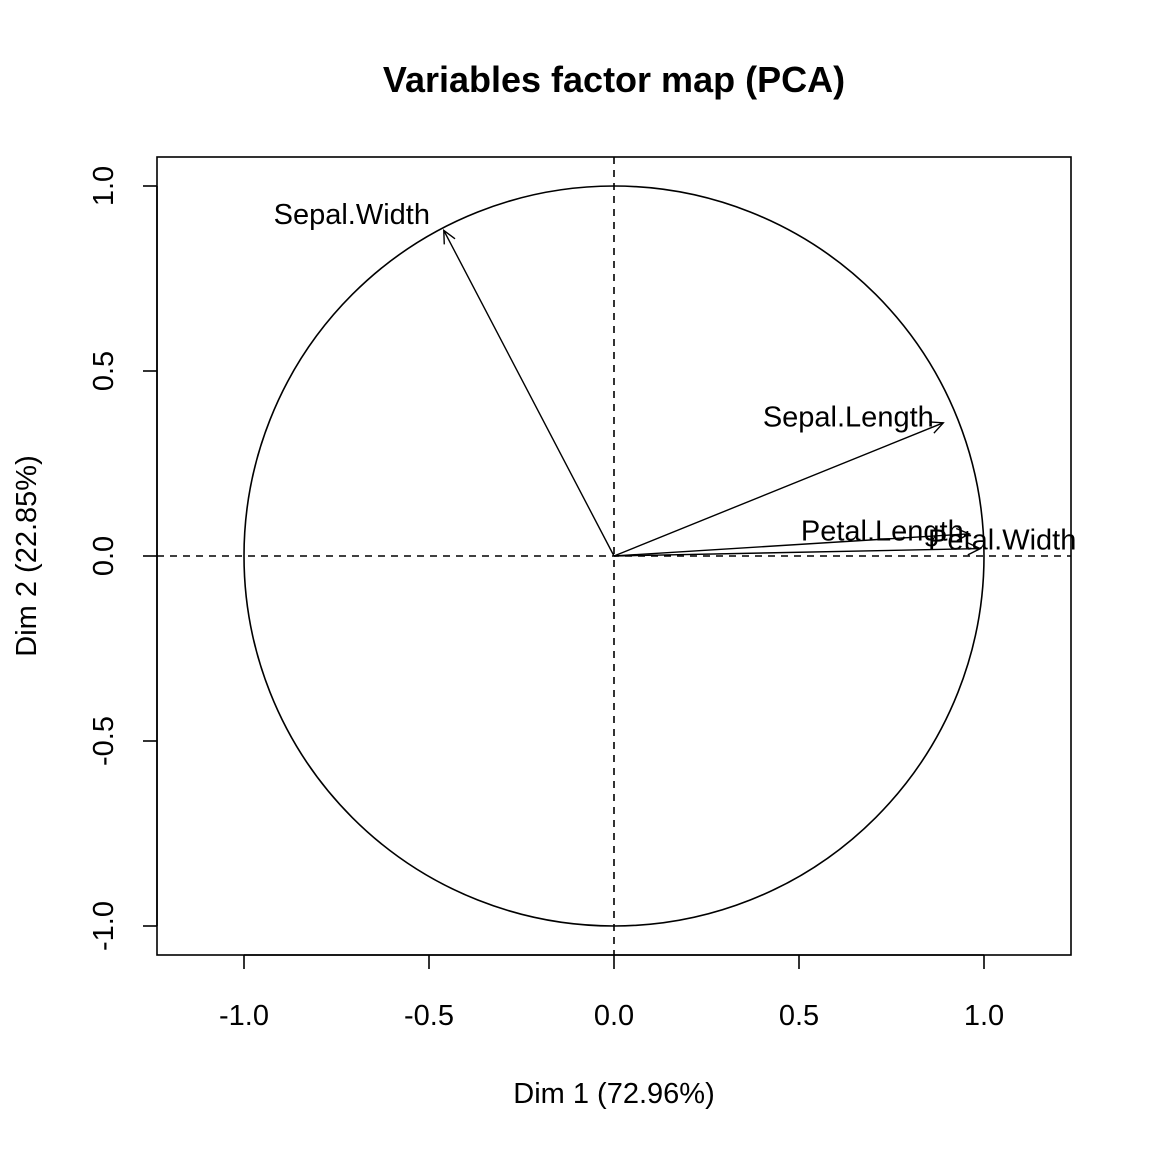 This screenshot has height=1152, width=1152. What do you see at coordinates (244, 1016) in the screenshot?
I see `x-tick-label: -1.0` at bounding box center [244, 1016].